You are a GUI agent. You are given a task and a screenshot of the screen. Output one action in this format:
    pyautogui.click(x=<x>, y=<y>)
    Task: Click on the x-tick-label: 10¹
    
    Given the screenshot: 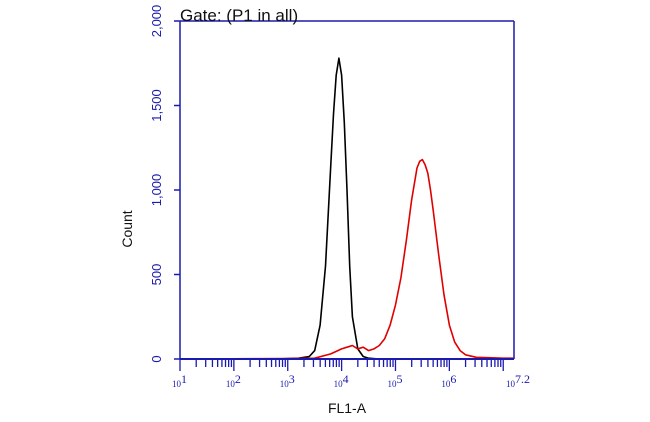 What is the action you would take?
    pyautogui.click(x=179, y=380)
    